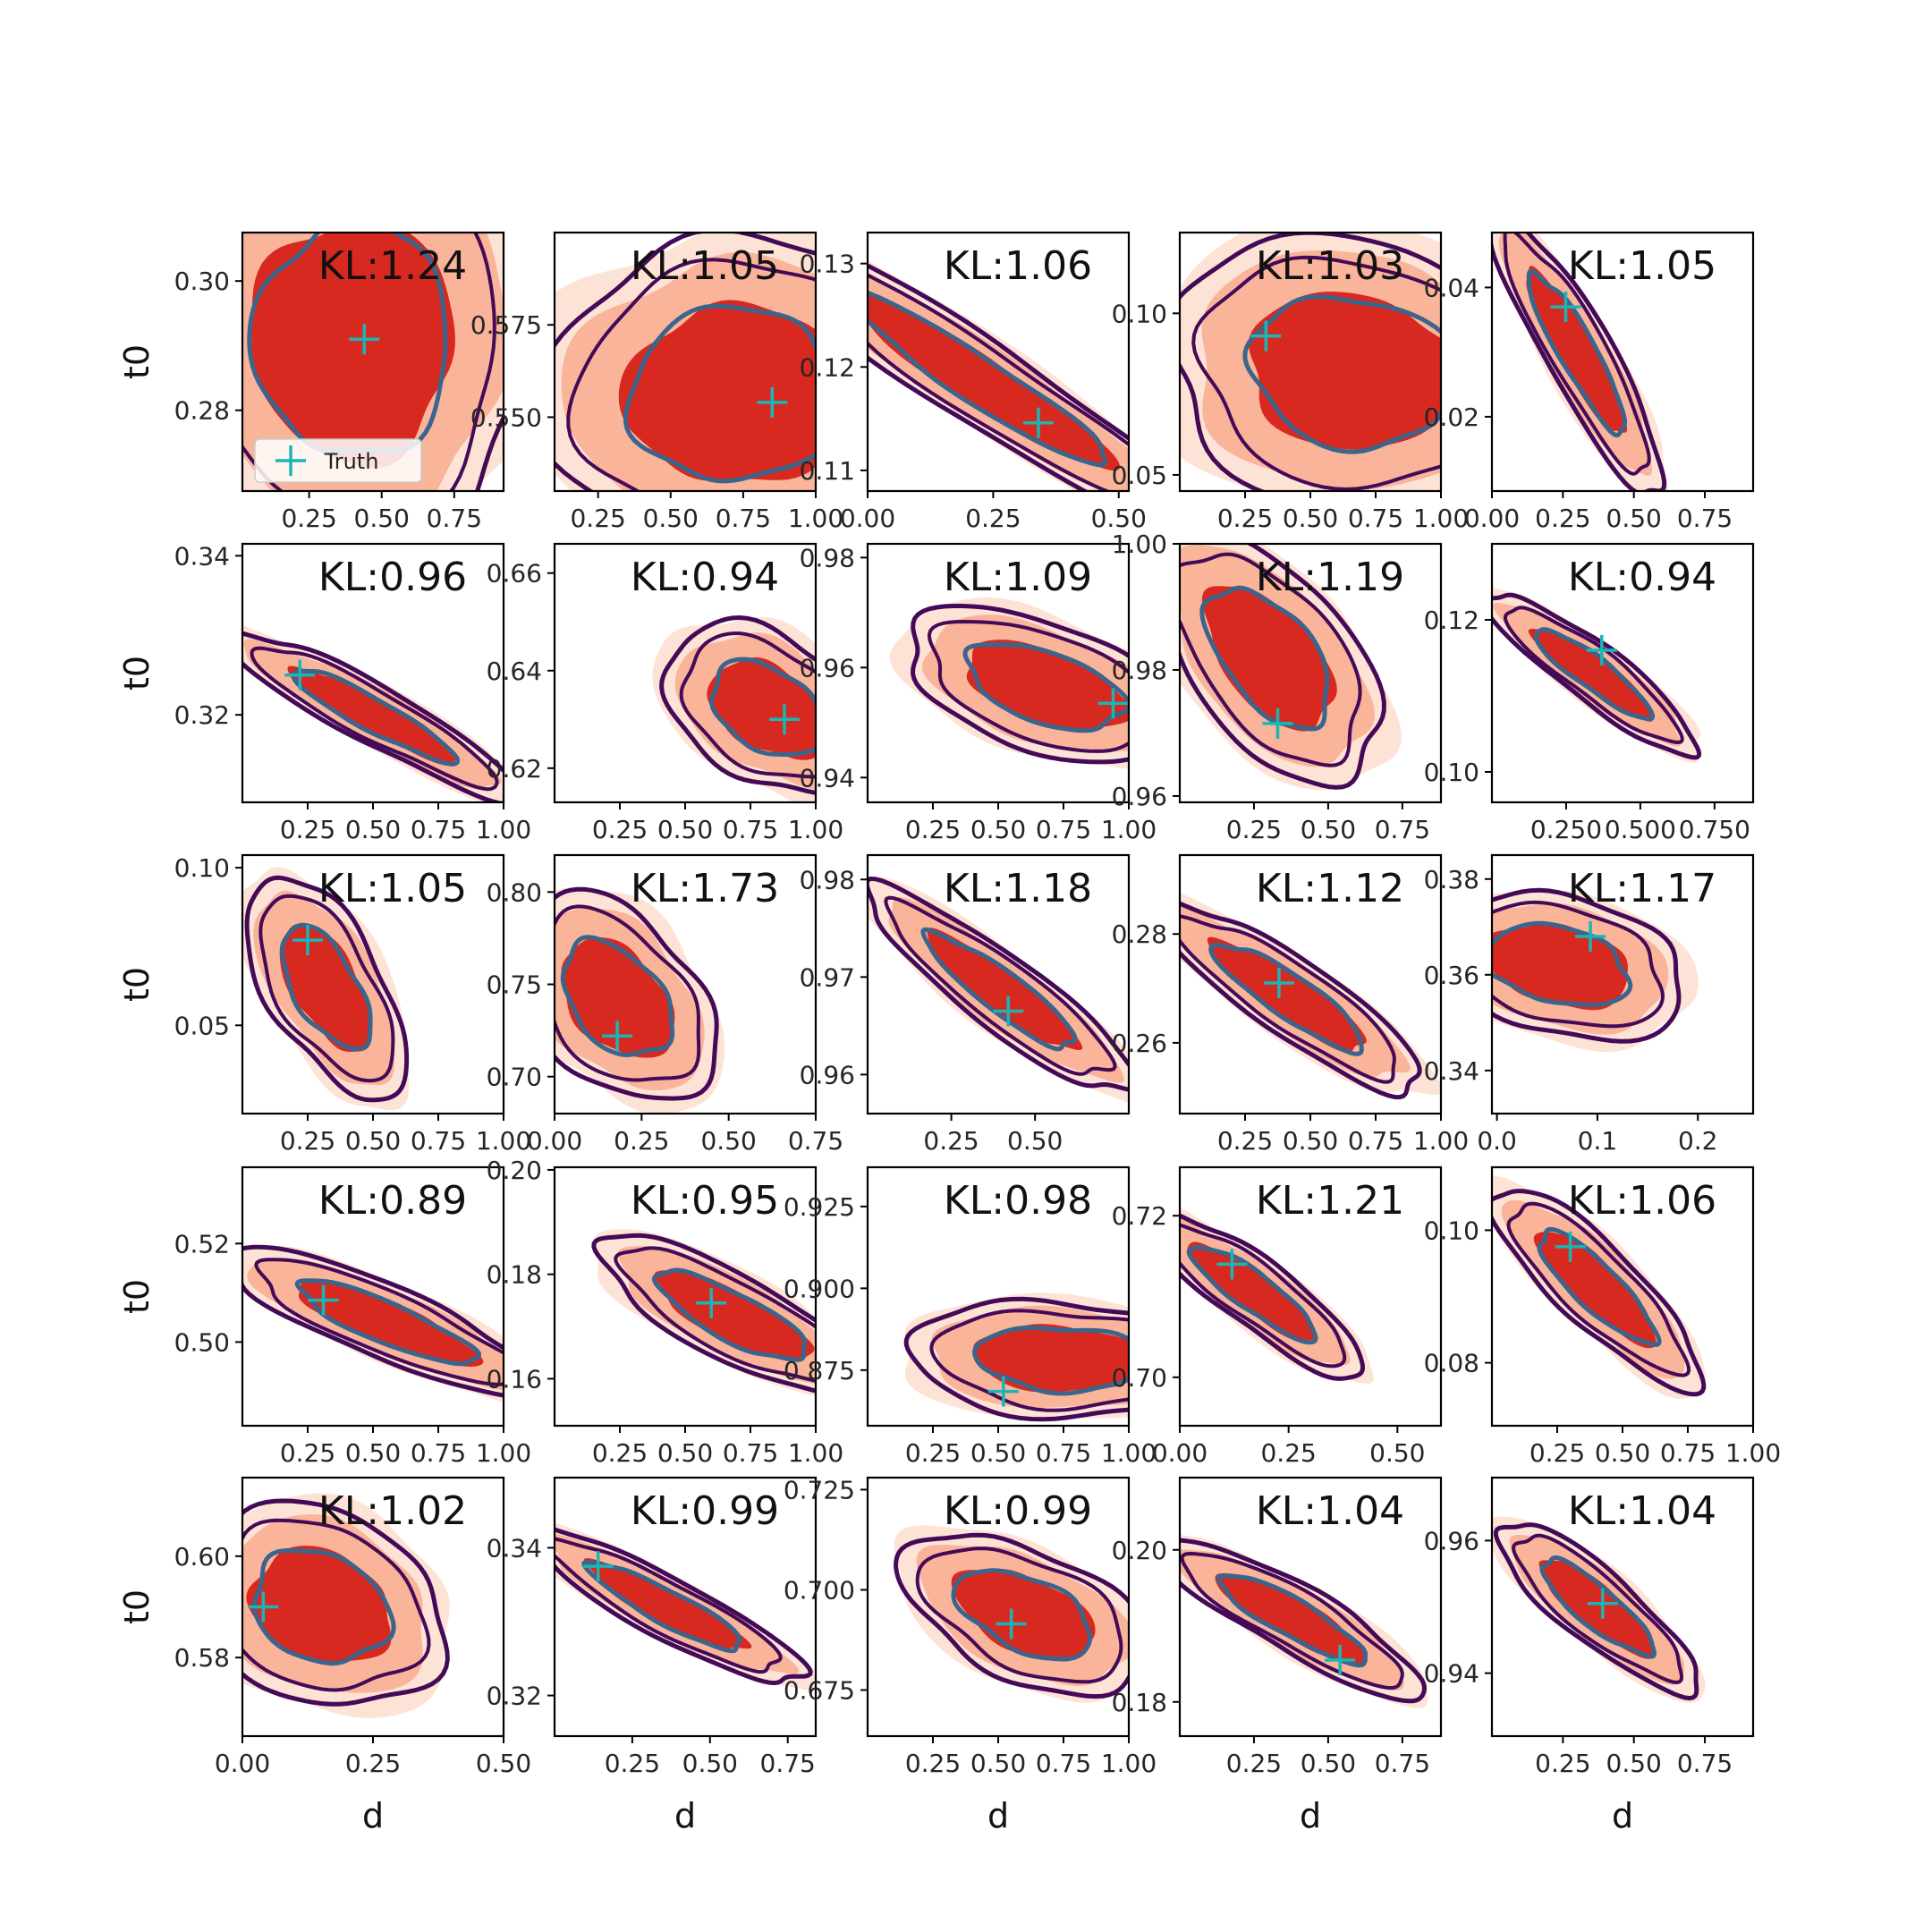  I want to click on kl-label: KL:1.17, so click(1642, 888).